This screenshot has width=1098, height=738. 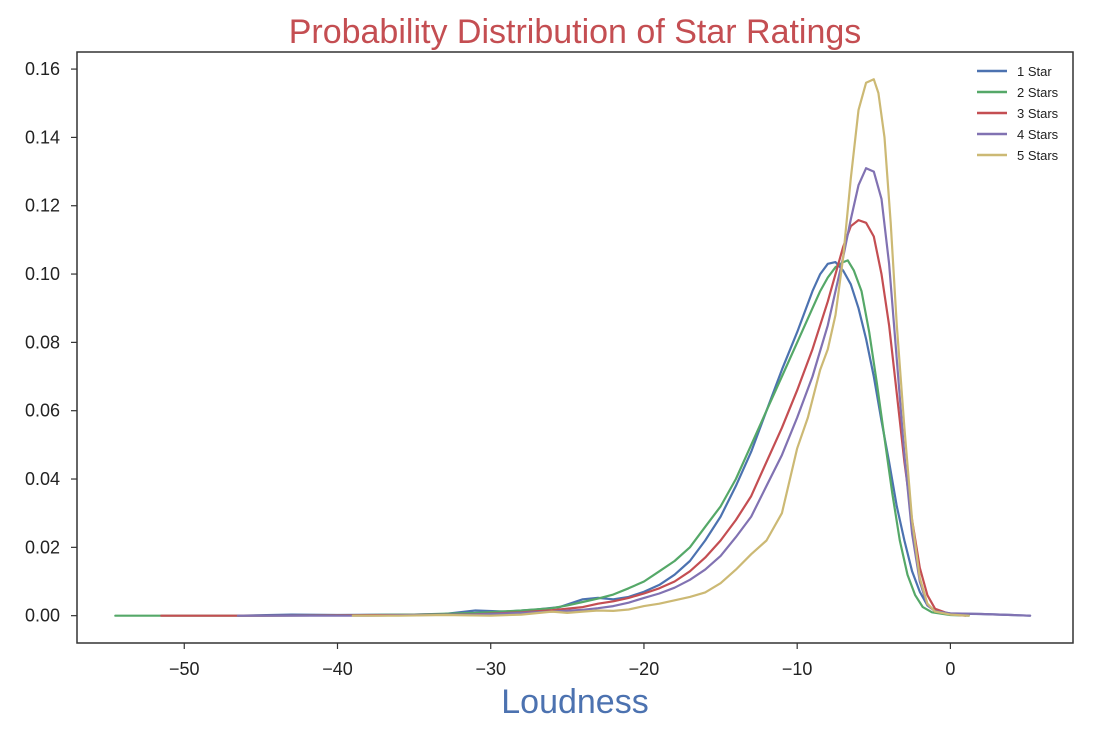 I want to click on y-tick-label: 0.12, so click(x=42, y=206).